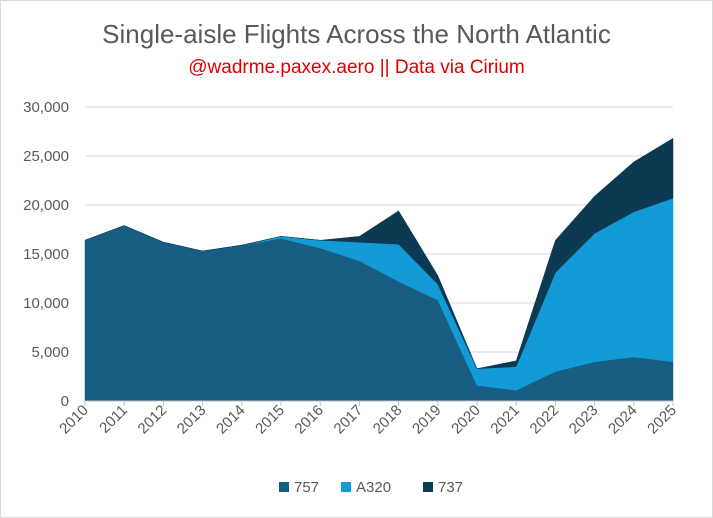 The width and height of the screenshot is (713, 518). Describe the element at coordinates (662, 420) in the screenshot. I see `x-tick-label: 2025` at that location.